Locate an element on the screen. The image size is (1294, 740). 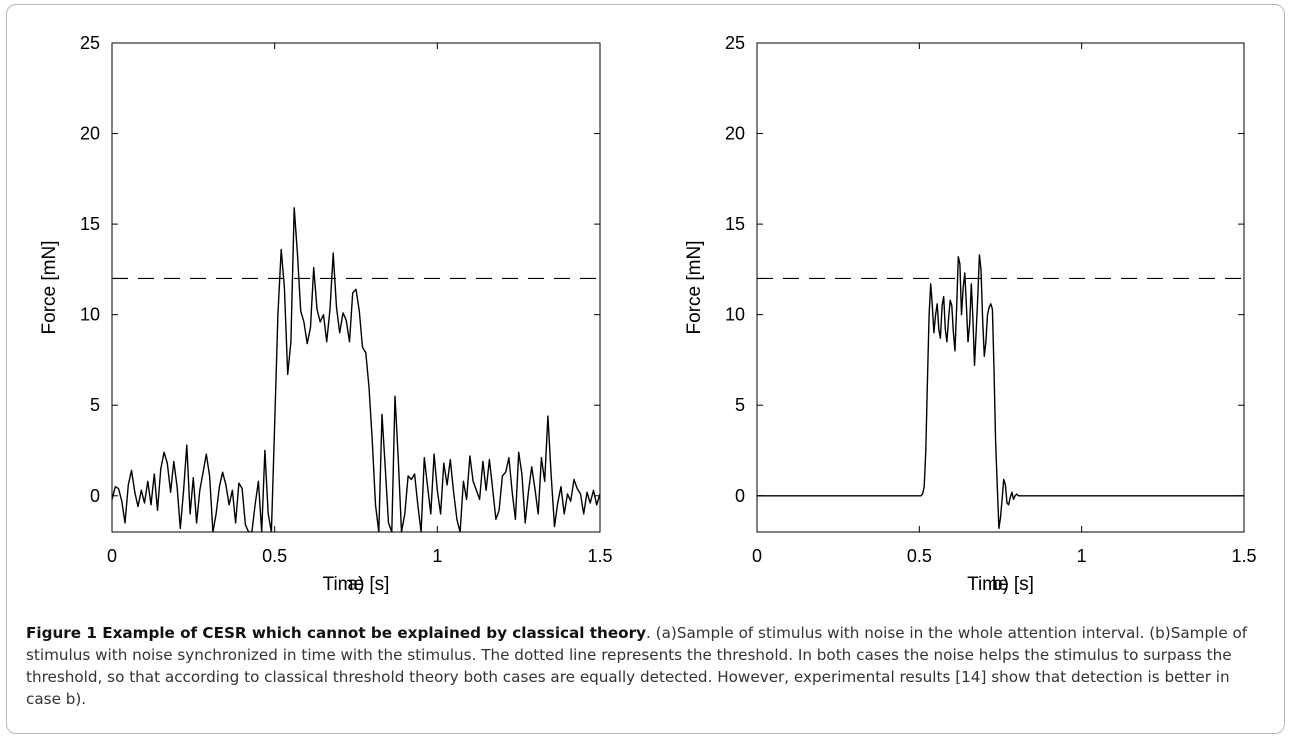
panel-label: b) is located at coordinates (1000, 584).